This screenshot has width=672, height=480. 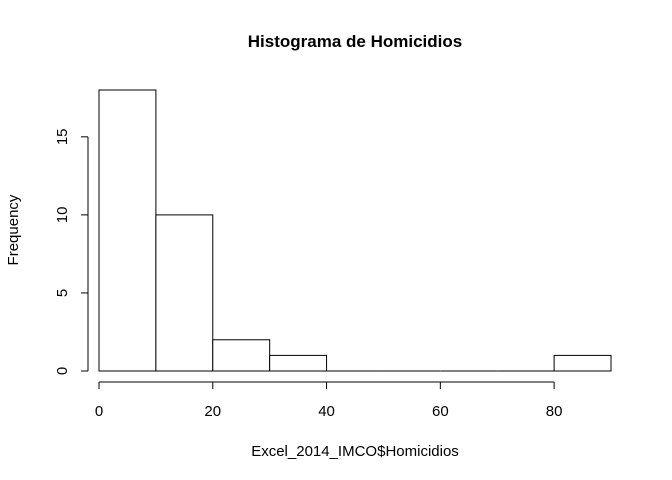 What do you see at coordinates (62, 371) in the screenshot?
I see `y-tick-label-0: 0` at bounding box center [62, 371].